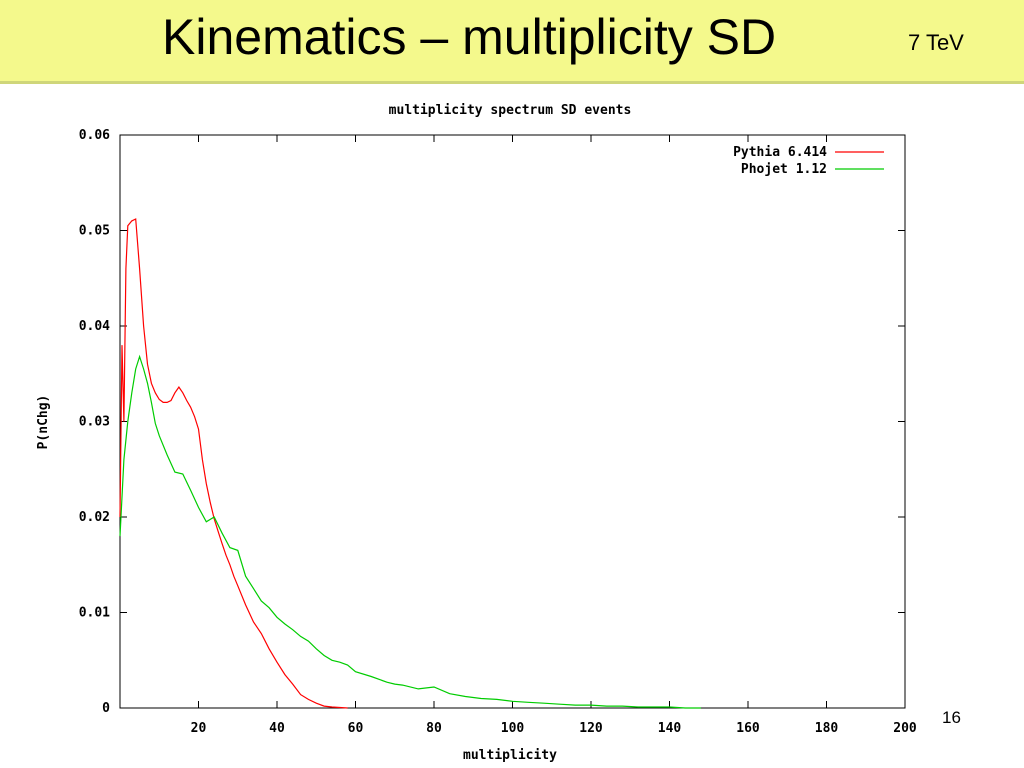 The image size is (1024, 768). What do you see at coordinates (94, 517) in the screenshot?
I see `y-tick-label: 0.02` at bounding box center [94, 517].